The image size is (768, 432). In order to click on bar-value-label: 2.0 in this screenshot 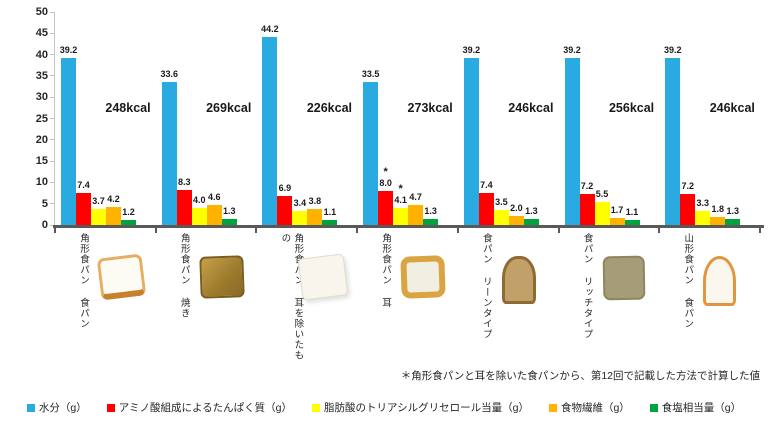, I will do `click(516, 208)`.